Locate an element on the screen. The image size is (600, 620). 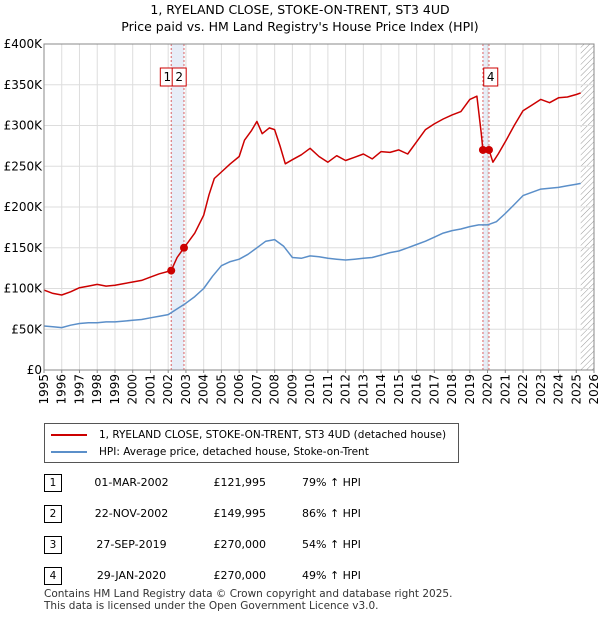
row-number-badge: 1 is located at coordinates (53, 483).